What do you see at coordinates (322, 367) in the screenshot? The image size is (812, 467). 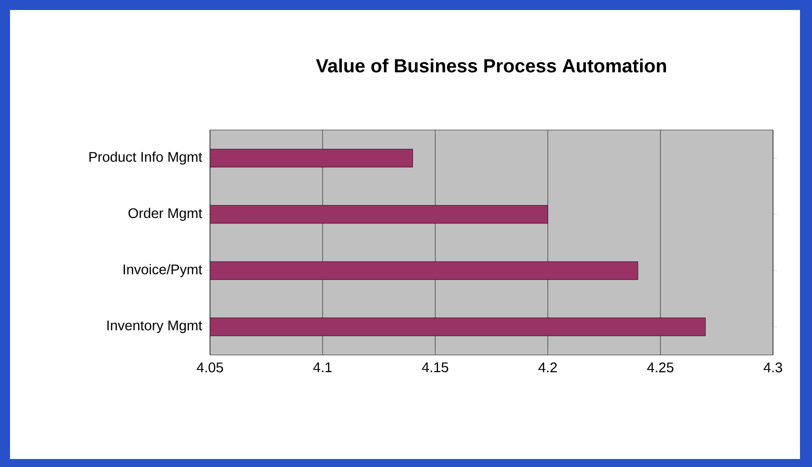 I see `x-tick-label: 4.1` at bounding box center [322, 367].